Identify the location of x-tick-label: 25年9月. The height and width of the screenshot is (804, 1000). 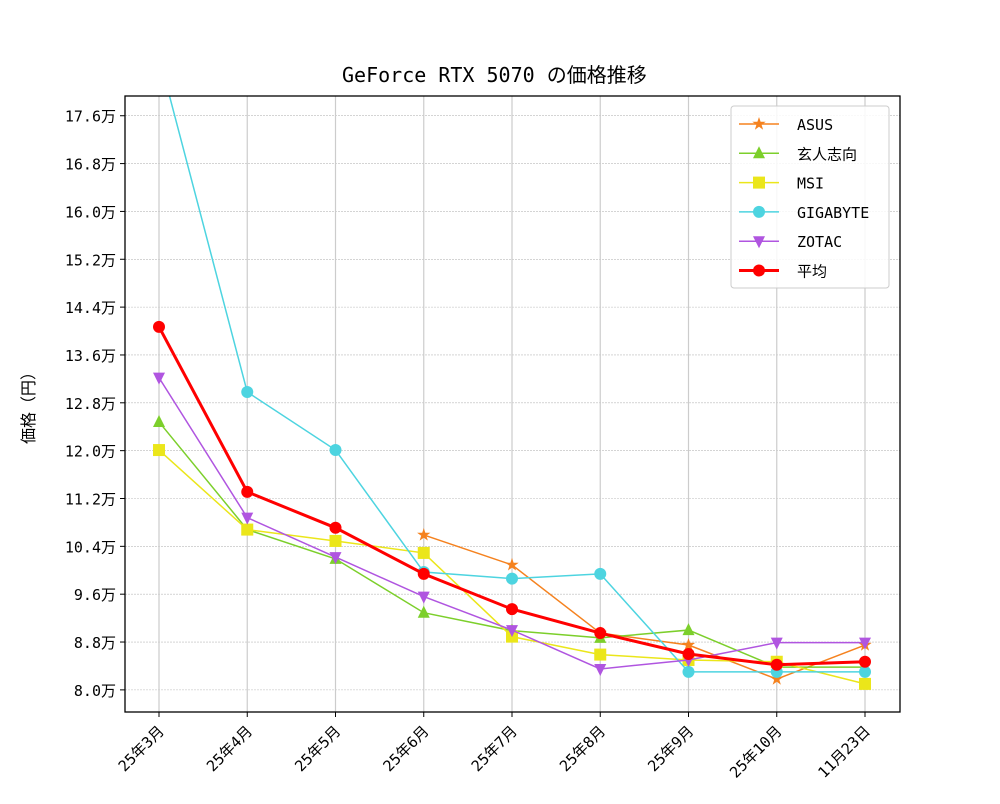
(670, 748).